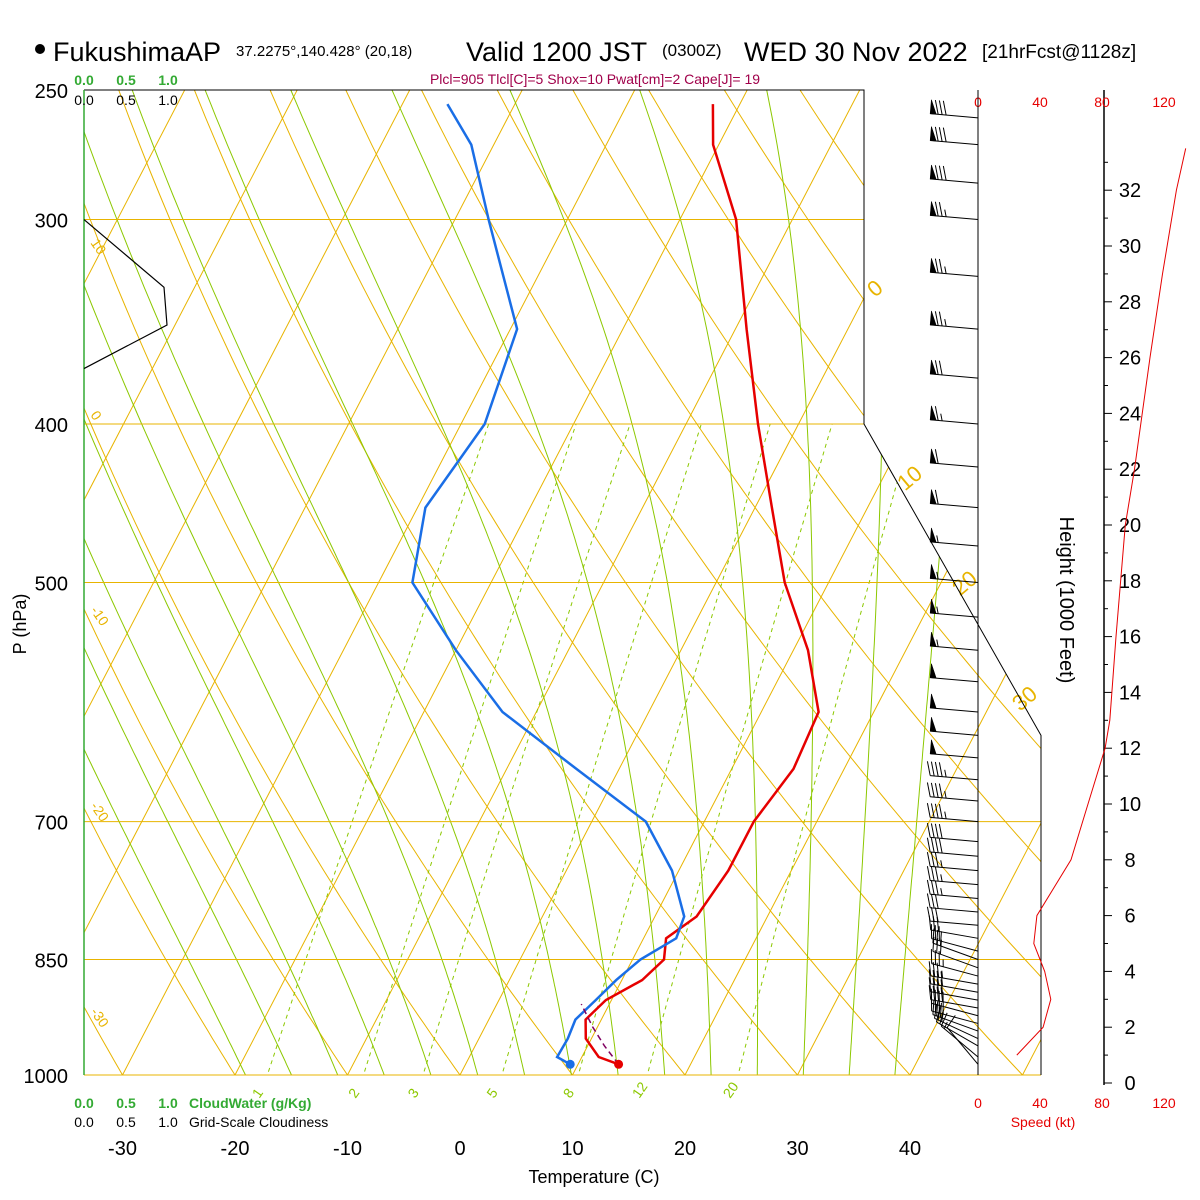 This screenshot has height=1200, width=1200. Describe the element at coordinates (413, 1093) in the screenshot. I see `mixing-ratio-label: 3` at that location.